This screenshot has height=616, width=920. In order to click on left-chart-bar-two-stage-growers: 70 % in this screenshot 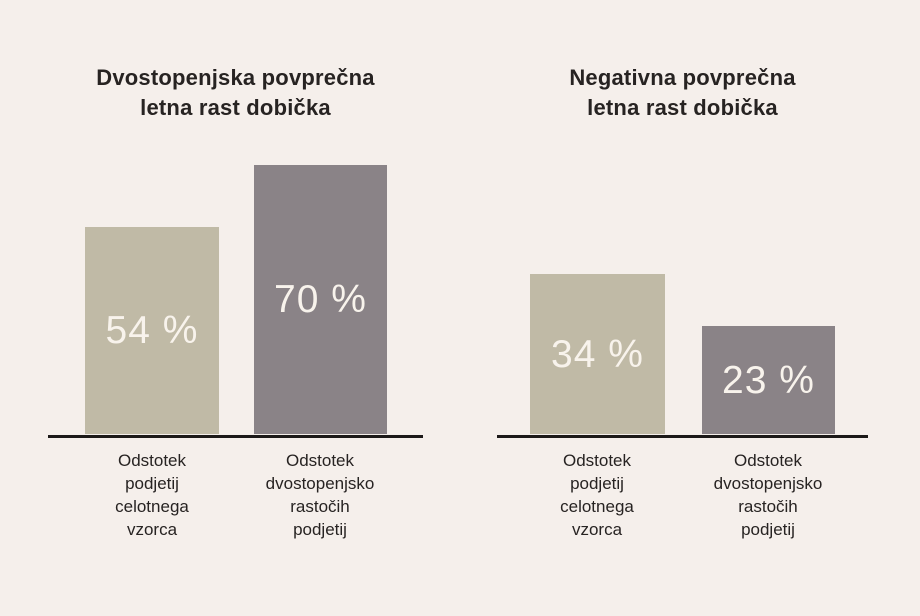, I will do `click(320, 299)`.